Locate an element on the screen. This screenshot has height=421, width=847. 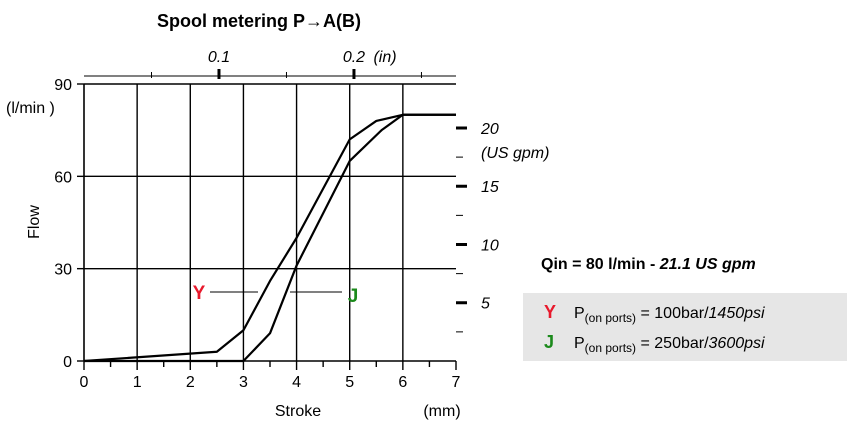
x-tick-label: 0 is located at coordinates (84, 382).